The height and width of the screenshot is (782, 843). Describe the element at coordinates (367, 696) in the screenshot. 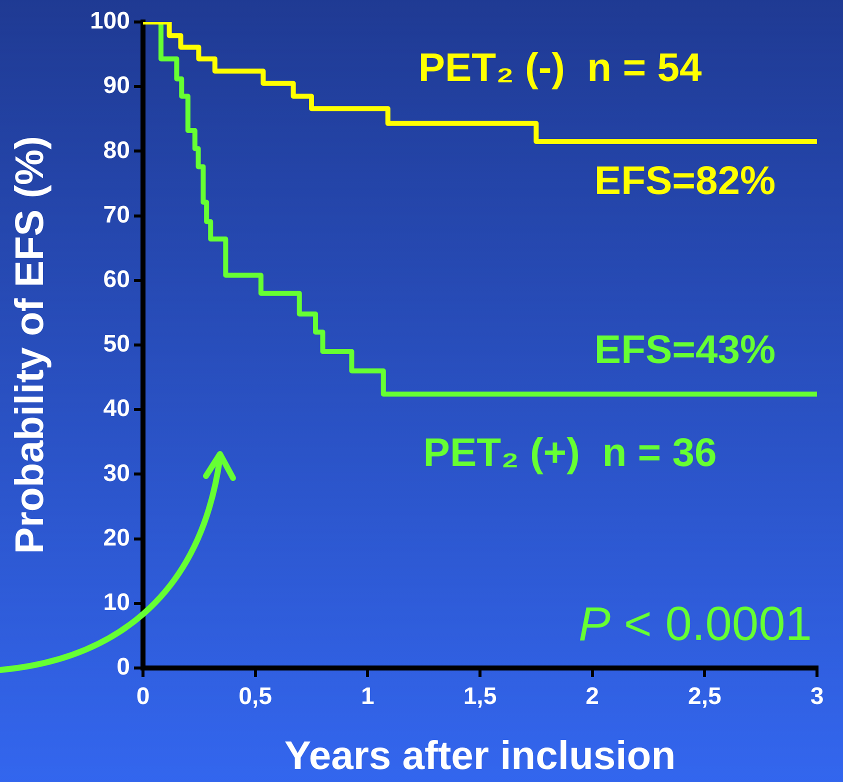

I see `x-tick-label: 1` at that location.